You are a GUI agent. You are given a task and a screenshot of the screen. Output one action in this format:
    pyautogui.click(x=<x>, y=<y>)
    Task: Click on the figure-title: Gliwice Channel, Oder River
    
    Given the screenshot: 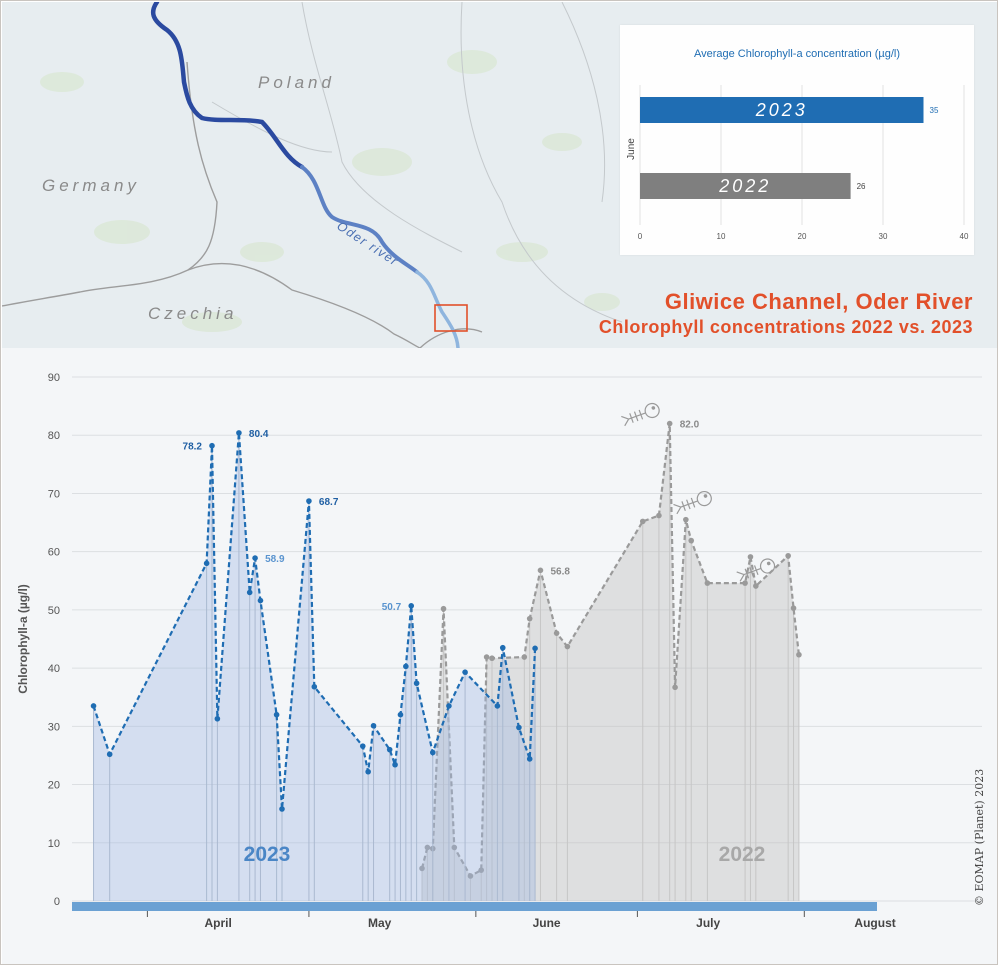 What is the action you would take?
    pyautogui.click(x=818, y=301)
    